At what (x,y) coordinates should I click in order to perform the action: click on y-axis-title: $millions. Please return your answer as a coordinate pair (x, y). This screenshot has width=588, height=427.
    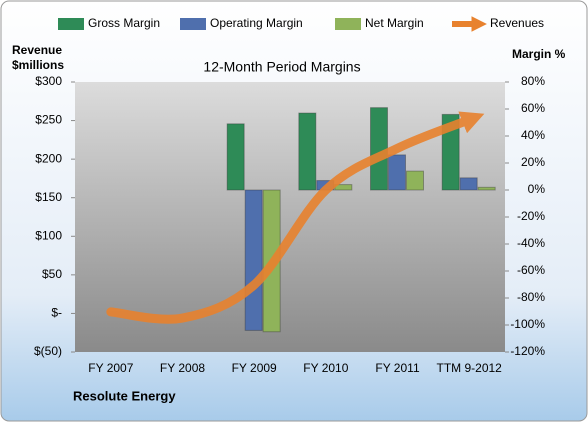
    Looking at the image, I should click on (38, 65).